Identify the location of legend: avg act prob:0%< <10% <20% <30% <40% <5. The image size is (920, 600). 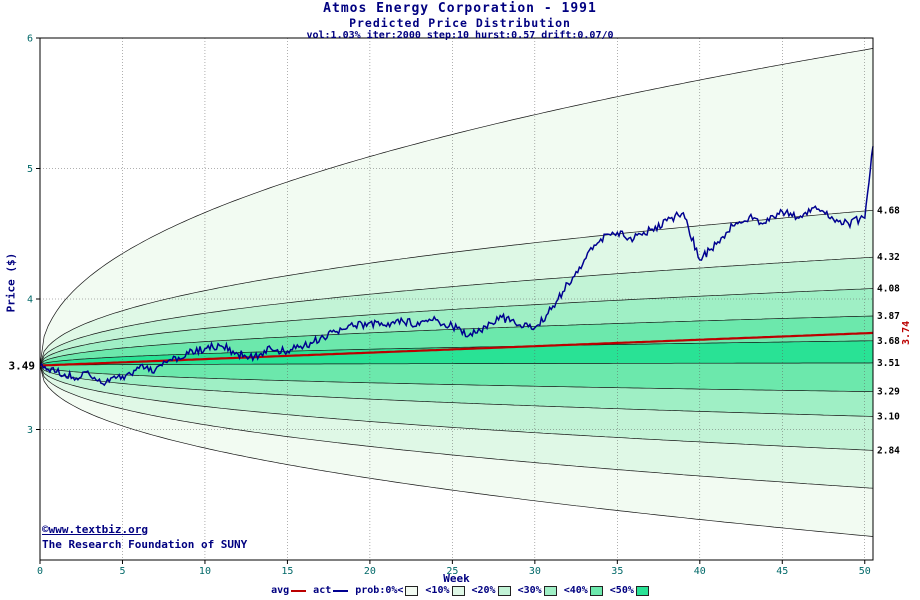
(460, 590).